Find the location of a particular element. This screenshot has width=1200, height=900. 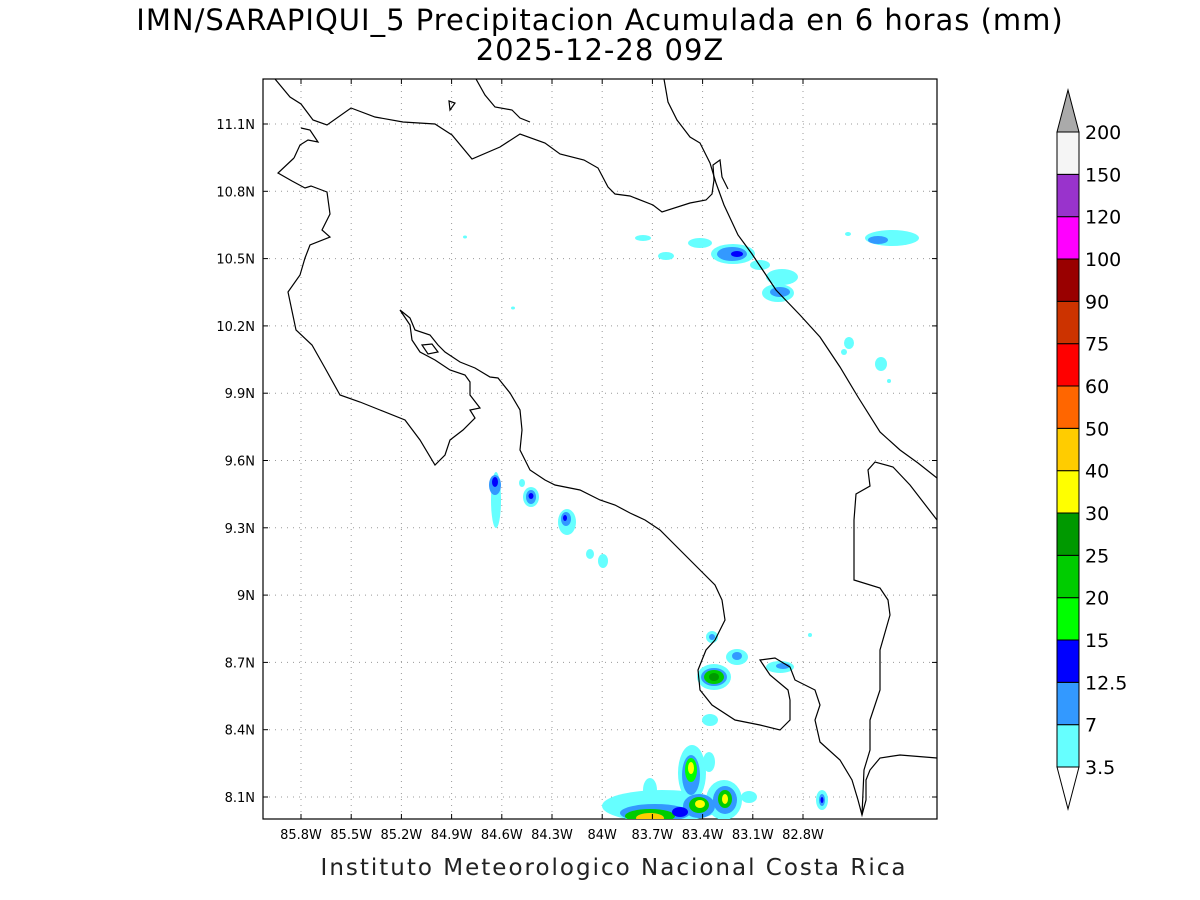

longitude-label: 84.6W is located at coordinates (502, 835).